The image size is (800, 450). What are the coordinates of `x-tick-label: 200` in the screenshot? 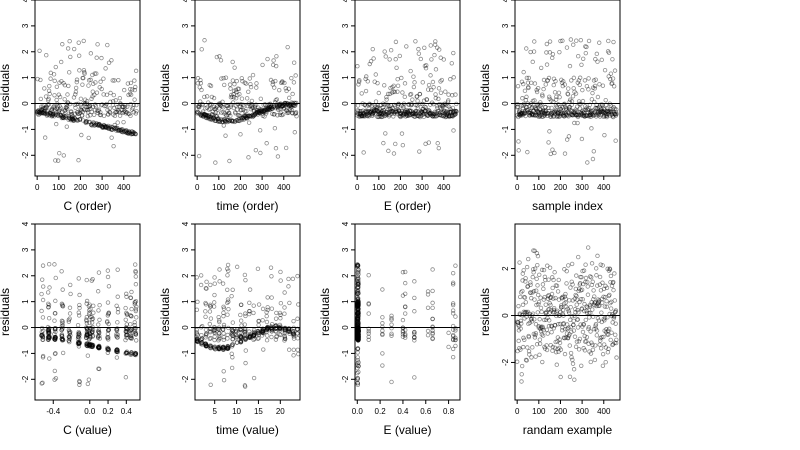 It's located at (241, 187).